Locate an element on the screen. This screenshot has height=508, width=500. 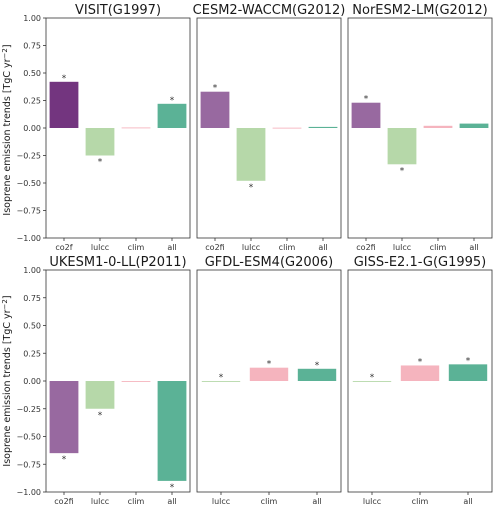
panel-title: VISIT(G1997) is located at coordinates (118, 10).